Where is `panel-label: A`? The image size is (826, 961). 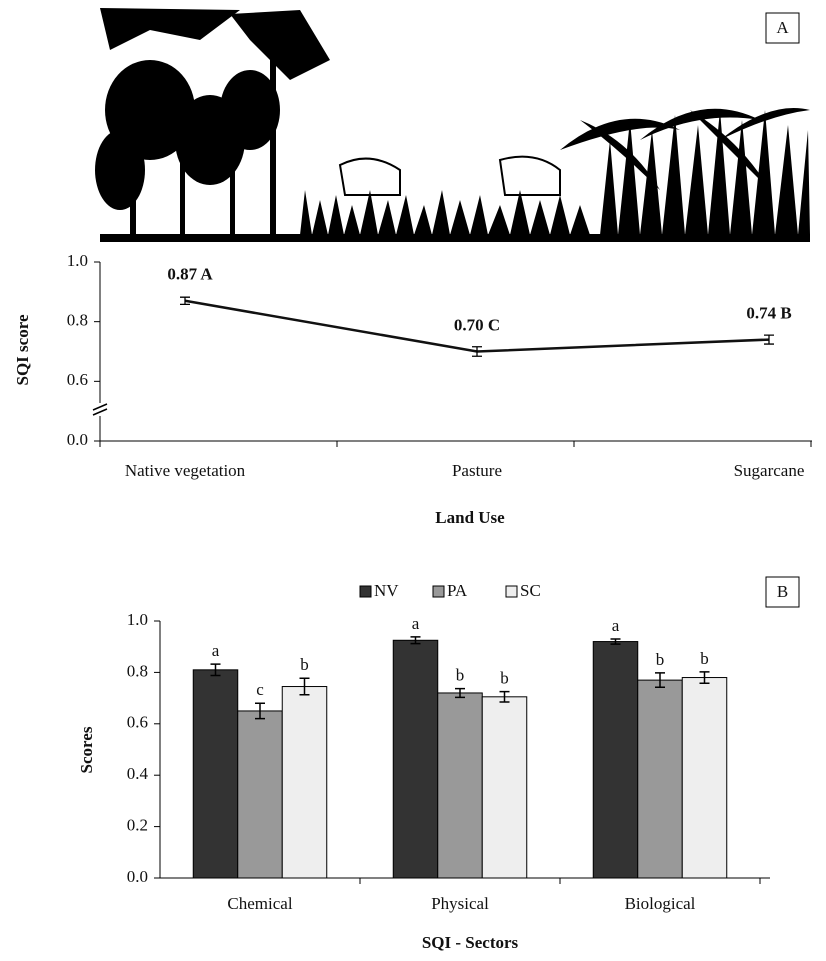 panel-label: A is located at coordinates (782, 27).